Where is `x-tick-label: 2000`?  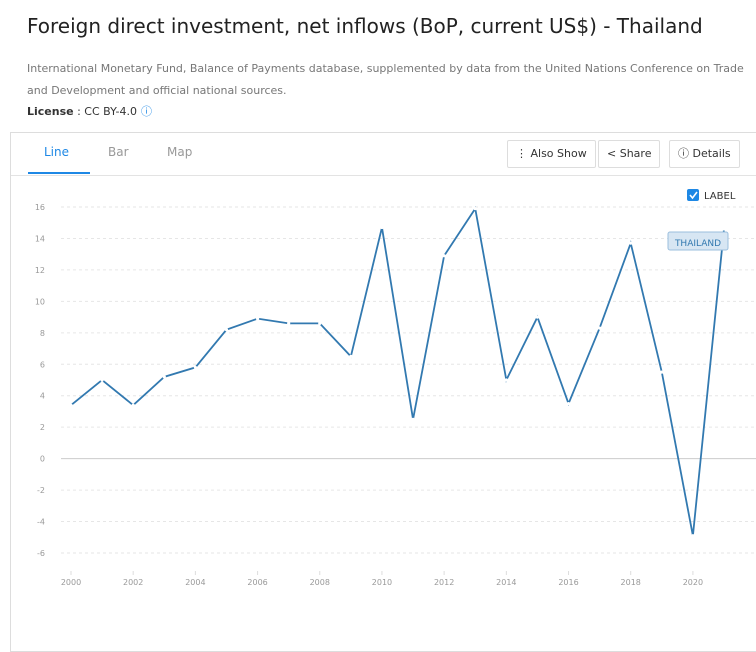
x-tick-label: 2000 is located at coordinates (71, 582).